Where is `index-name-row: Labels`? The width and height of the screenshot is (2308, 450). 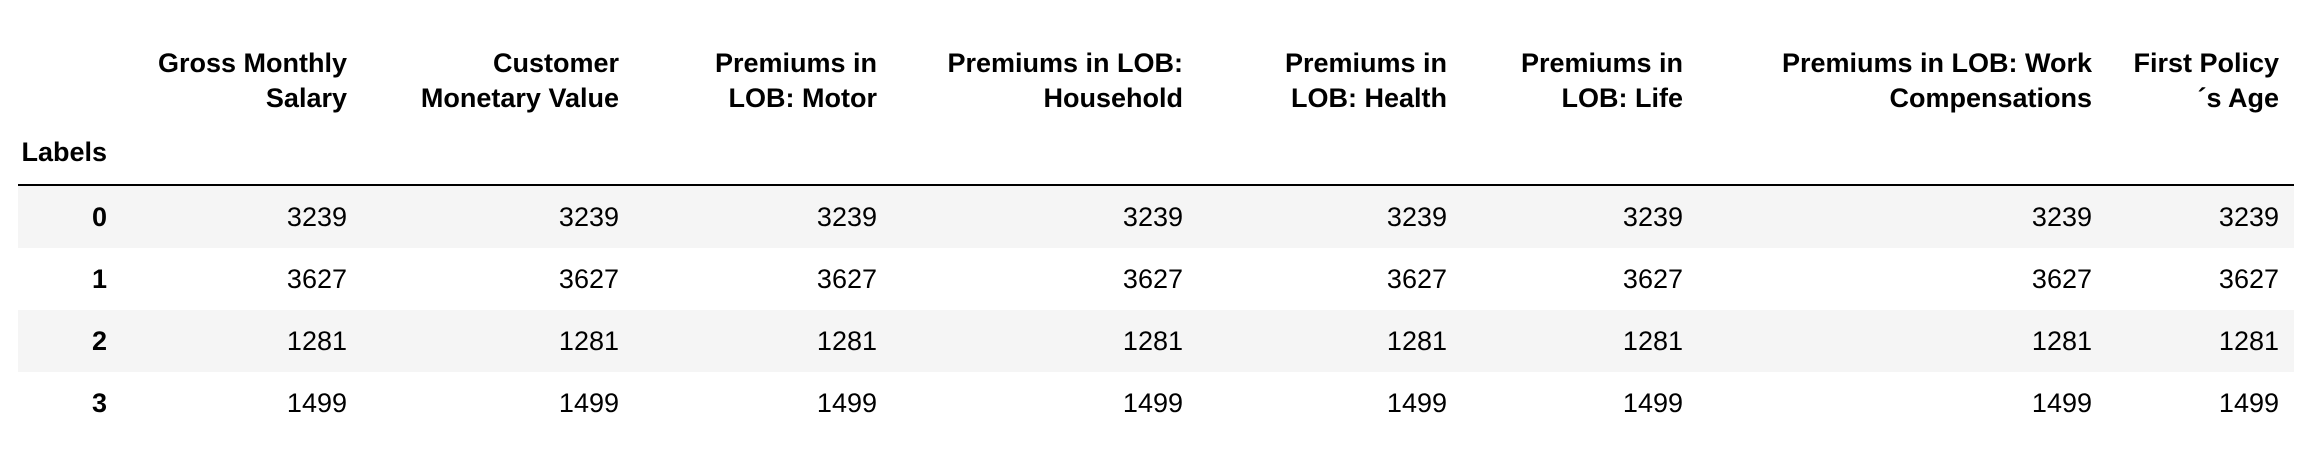
index-name-row: Labels is located at coordinates (1156, 155).